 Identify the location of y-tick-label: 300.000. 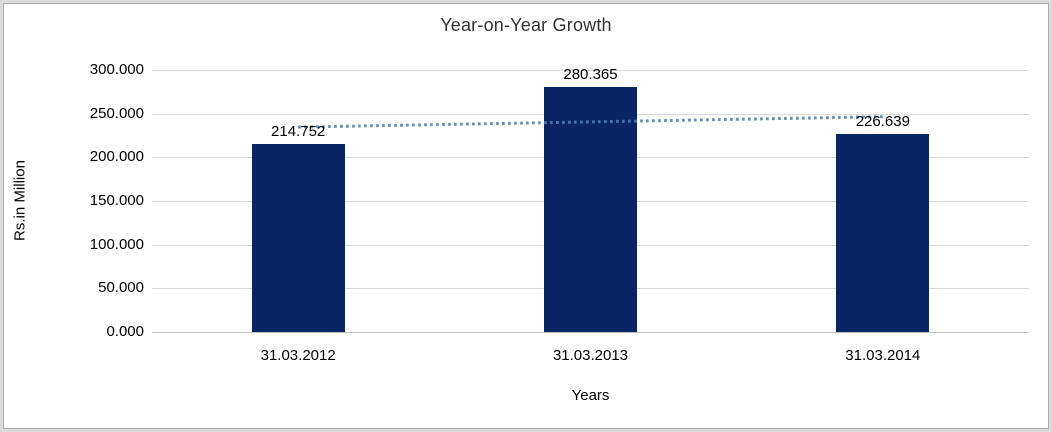
(116, 69).